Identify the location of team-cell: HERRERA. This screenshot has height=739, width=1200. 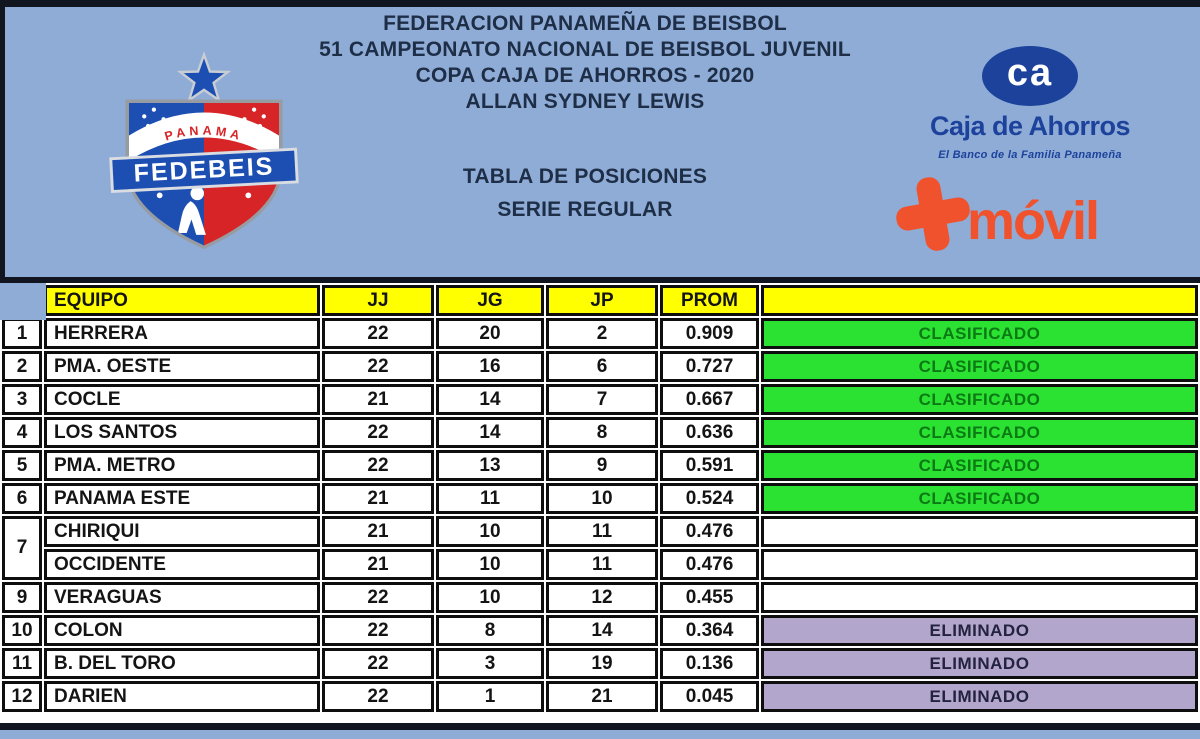
(182, 333).